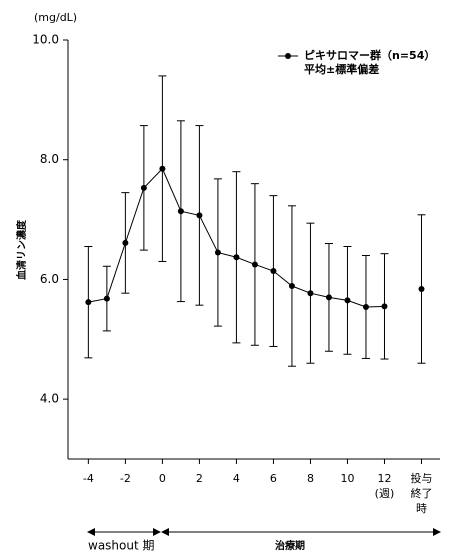 The image size is (455, 560). Describe the element at coordinates (341, 69) in the screenshot. I see `legend-note: 平均±標準偏差` at that location.